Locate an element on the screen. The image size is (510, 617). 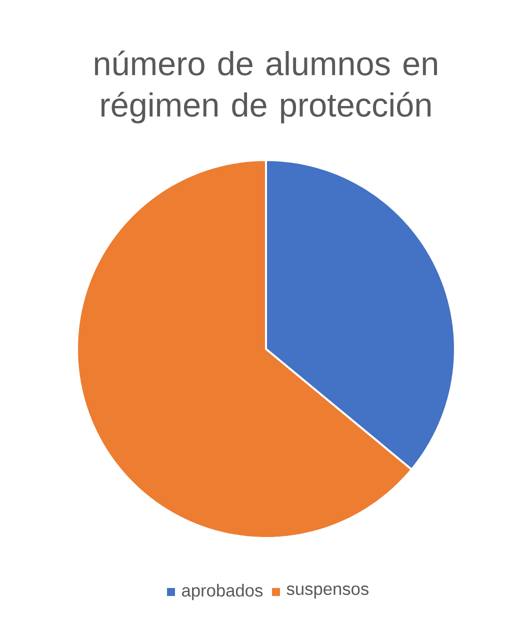
legend-label: aprobados is located at coordinates (222, 592).